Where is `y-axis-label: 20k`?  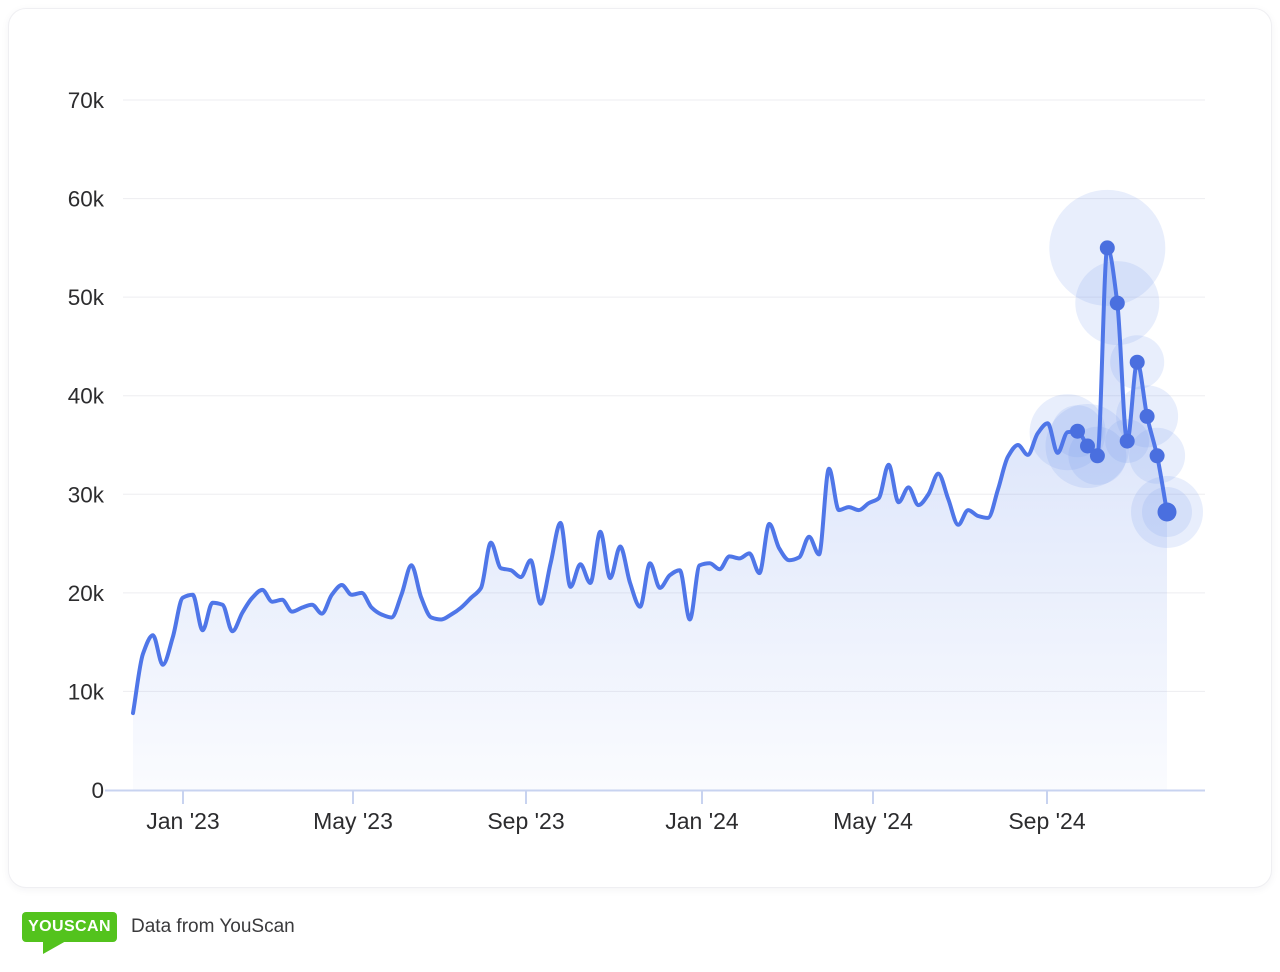 y-axis-label: 20k is located at coordinates (86, 593).